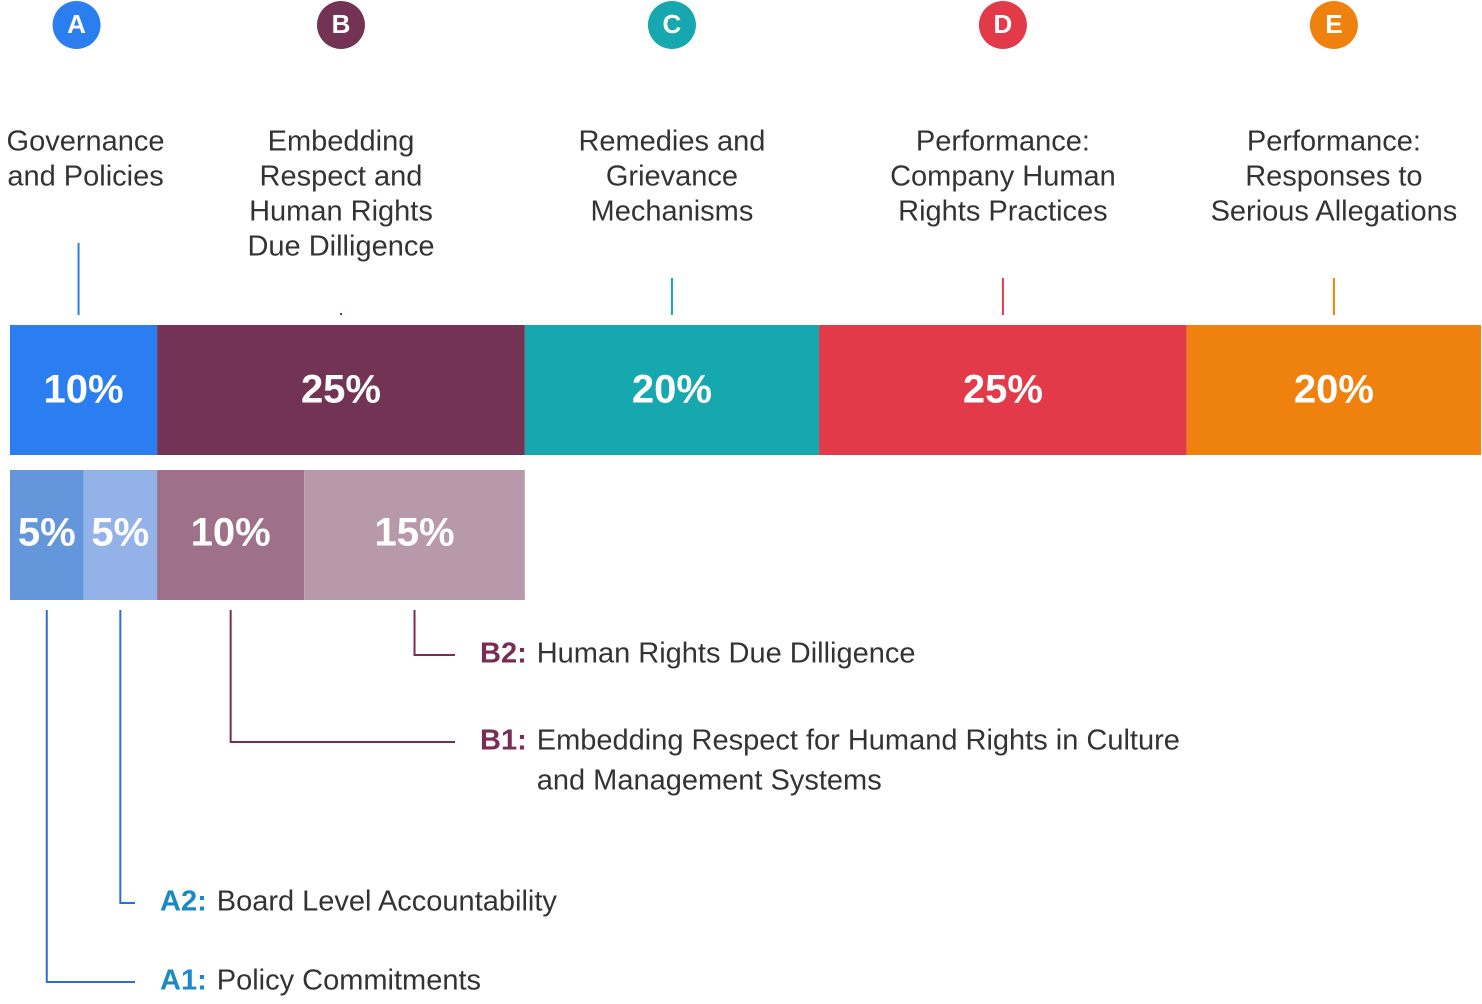 This screenshot has height=1004, width=1482. I want to click on category-label: Mechanisms, so click(672, 212).